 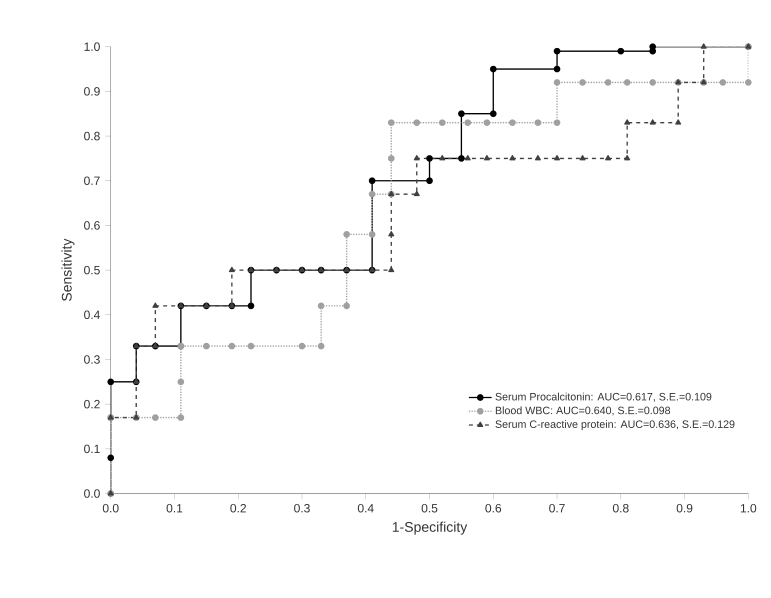 I want to click on y-tick-label: 0.7, so click(x=92, y=181).